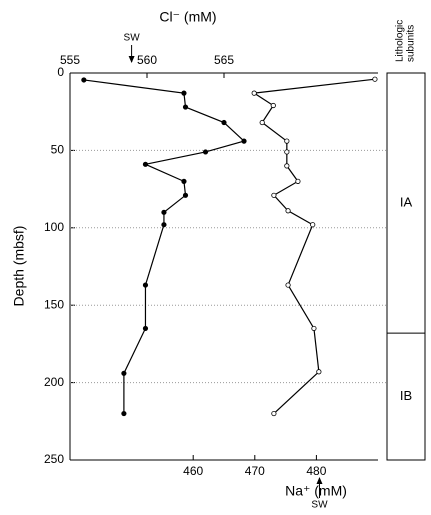  Describe the element at coordinates (406, 201) in the screenshot. I see `unit-label: IA` at that location.